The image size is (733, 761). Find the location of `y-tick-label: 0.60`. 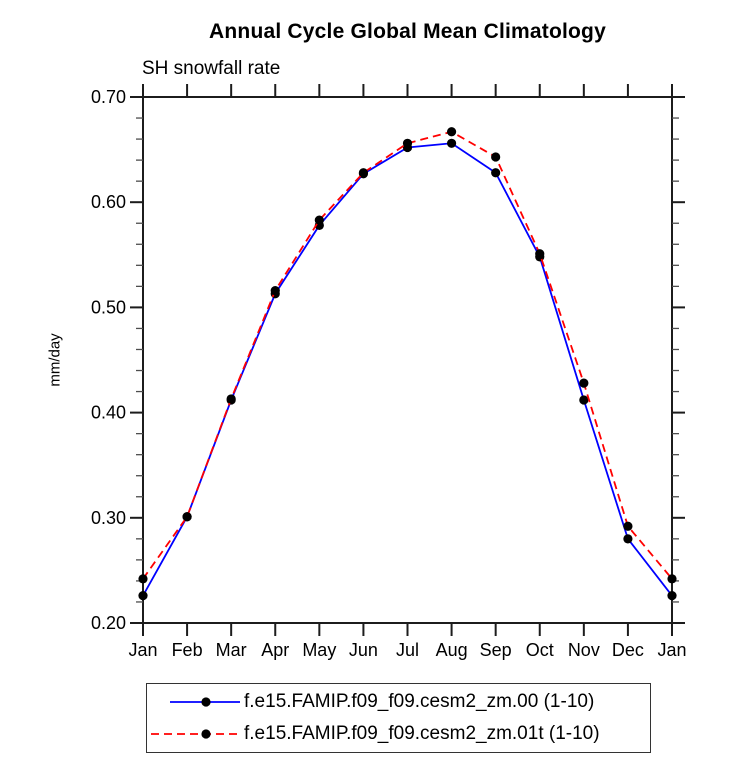

y-tick-label: 0.60 is located at coordinates (108, 202).